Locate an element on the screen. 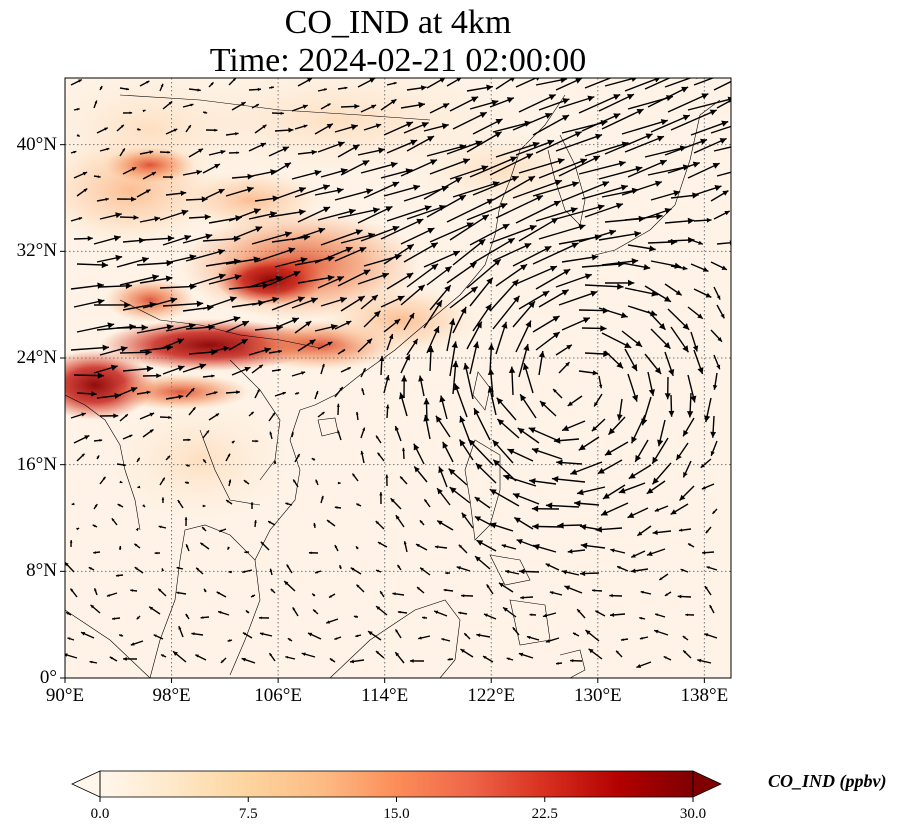  colorbar-extend-max is located at coordinates (707, 784).